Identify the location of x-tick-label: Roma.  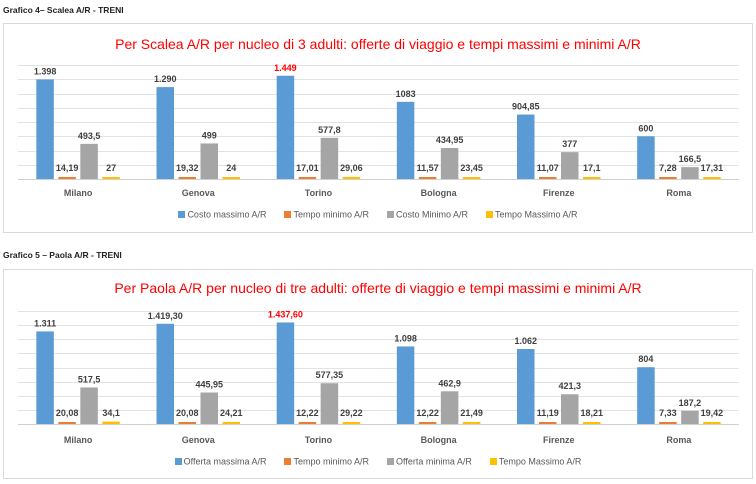
(679, 193).